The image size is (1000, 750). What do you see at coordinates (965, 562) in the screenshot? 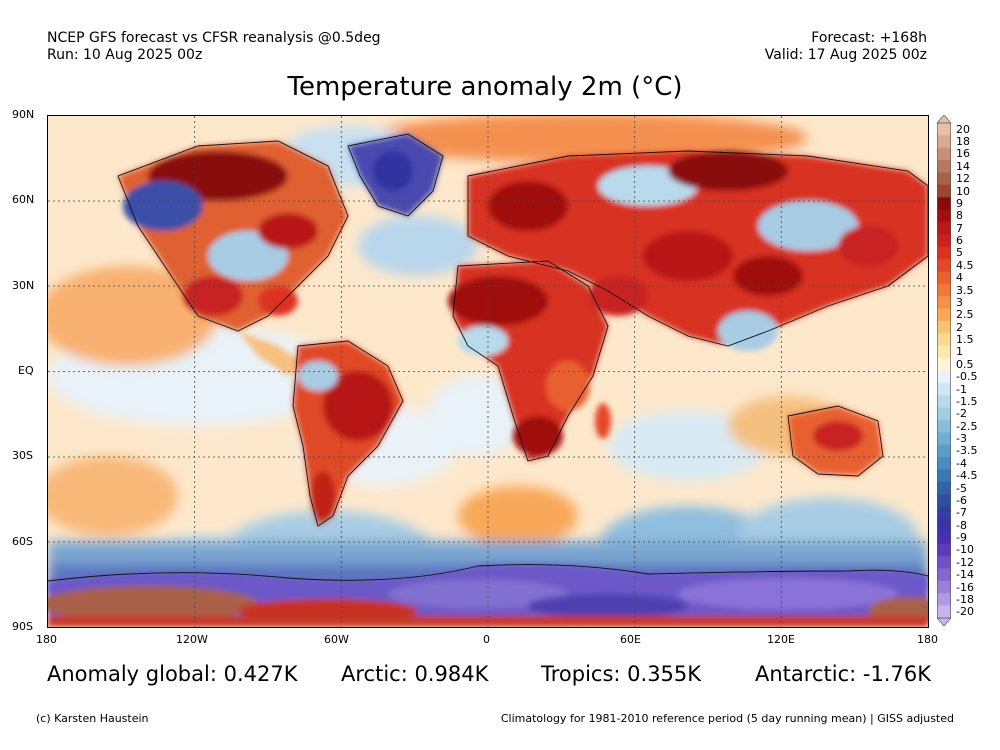
I see `colorbar-label: -12` at bounding box center [965, 562].